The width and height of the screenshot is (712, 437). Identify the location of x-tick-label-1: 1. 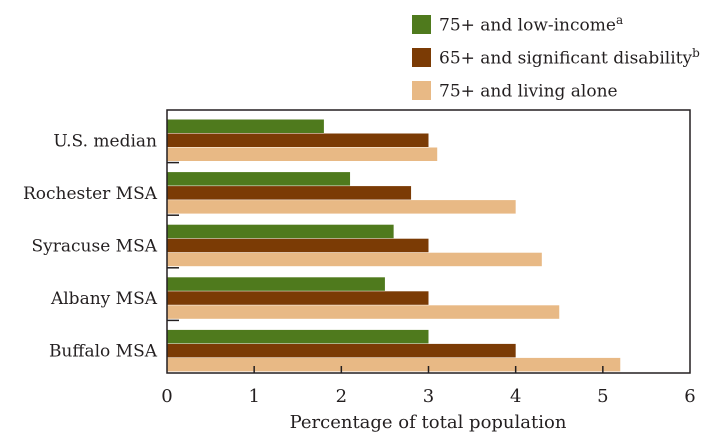
(253, 396).